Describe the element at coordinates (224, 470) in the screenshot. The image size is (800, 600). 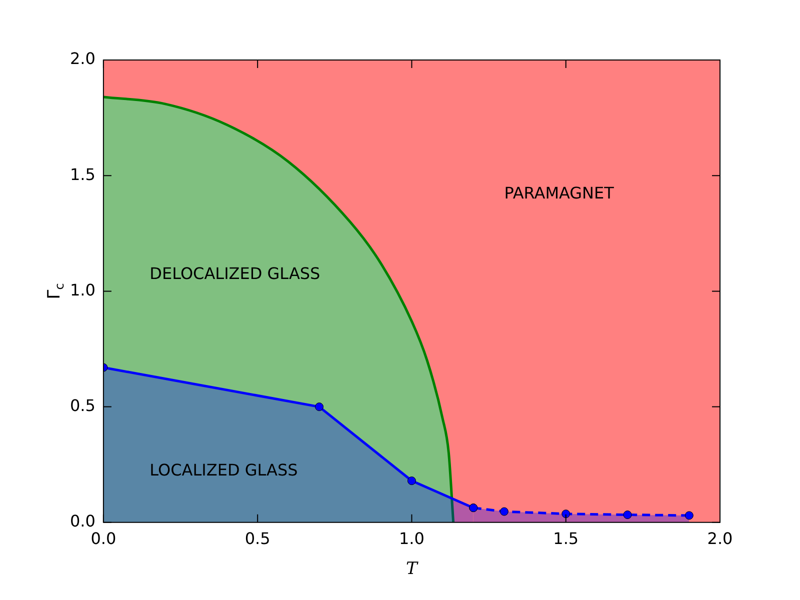
I see `annotation: LOCALIZED GLASS` at that location.